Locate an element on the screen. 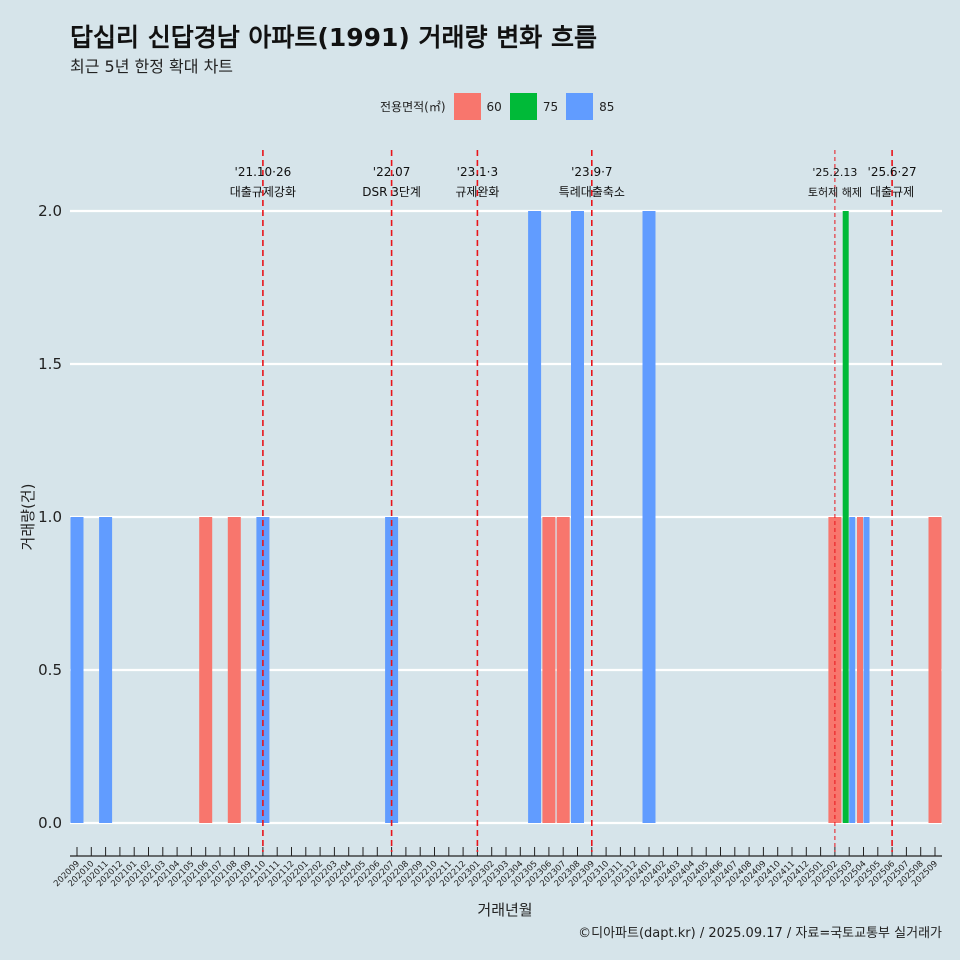 The width and height of the screenshot is (960, 960). y-tick-label: 0.0 is located at coordinates (50, 823).